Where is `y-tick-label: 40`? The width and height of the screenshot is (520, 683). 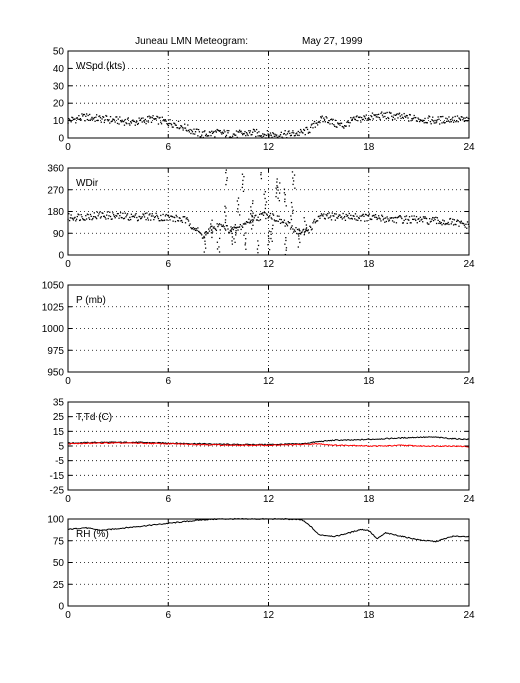
y-tick-label: 40 is located at coordinates (59, 69).